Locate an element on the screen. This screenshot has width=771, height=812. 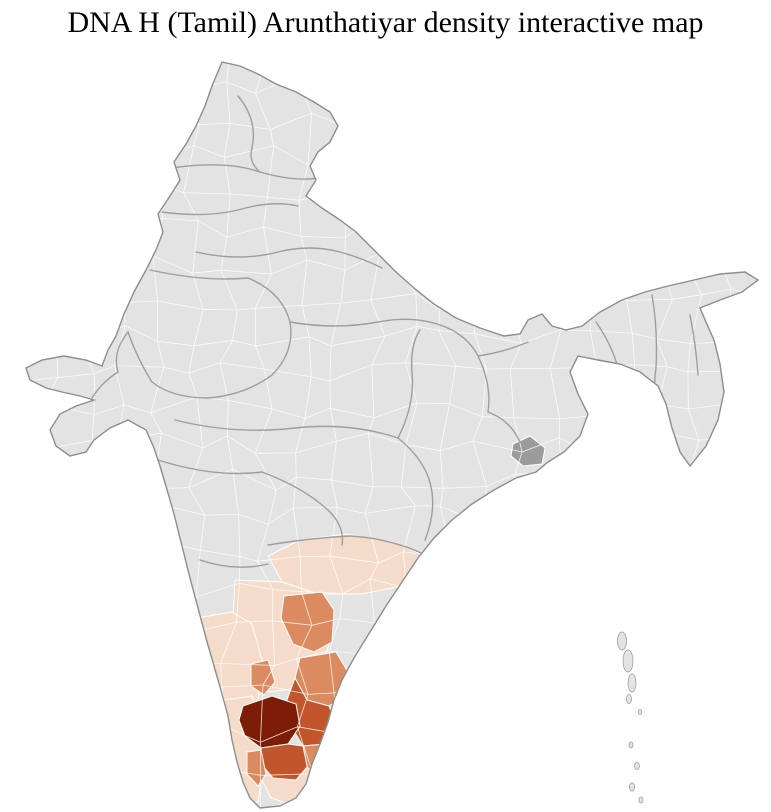
andaman-nicobar-islands is located at coordinates (630, 717).